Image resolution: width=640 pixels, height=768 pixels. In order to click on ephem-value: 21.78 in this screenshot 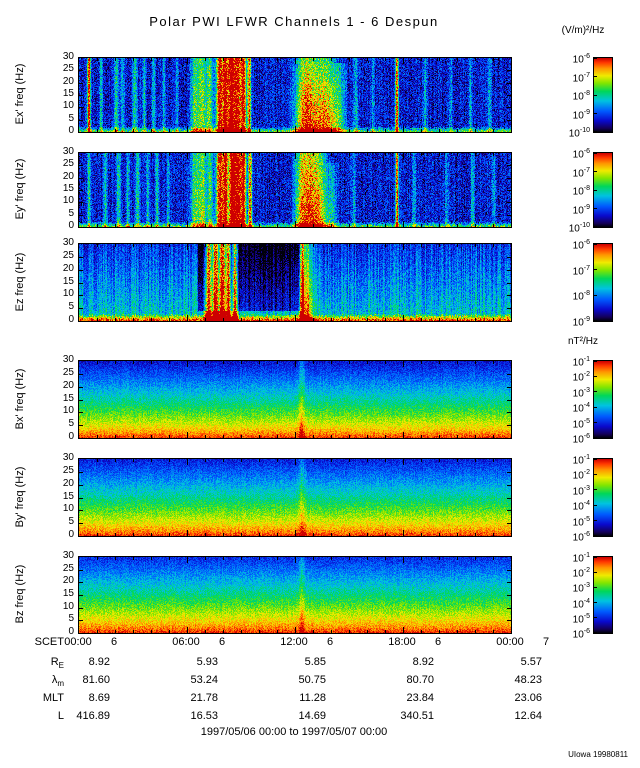, I will do `click(204, 698)`.